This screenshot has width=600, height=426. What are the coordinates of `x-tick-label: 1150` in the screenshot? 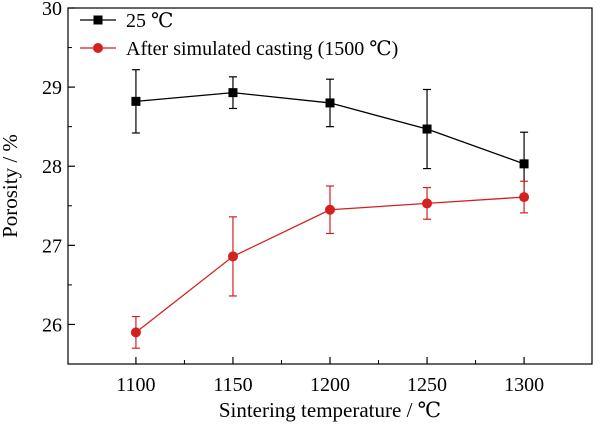 It's located at (232, 385).